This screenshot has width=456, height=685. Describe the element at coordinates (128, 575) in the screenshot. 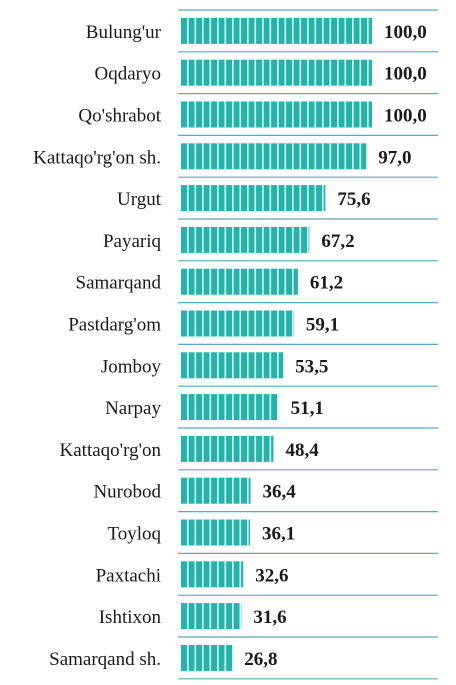

I see `category-label: Paxtachi` at that location.